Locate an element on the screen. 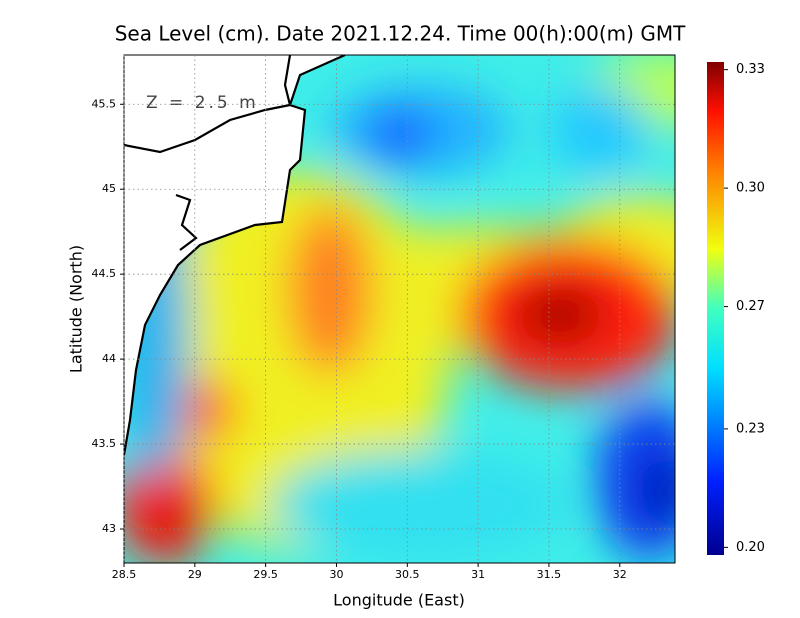 The height and width of the screenshot is (618, 800). y-tick-label: 44 is located at coordinates (109, 358).